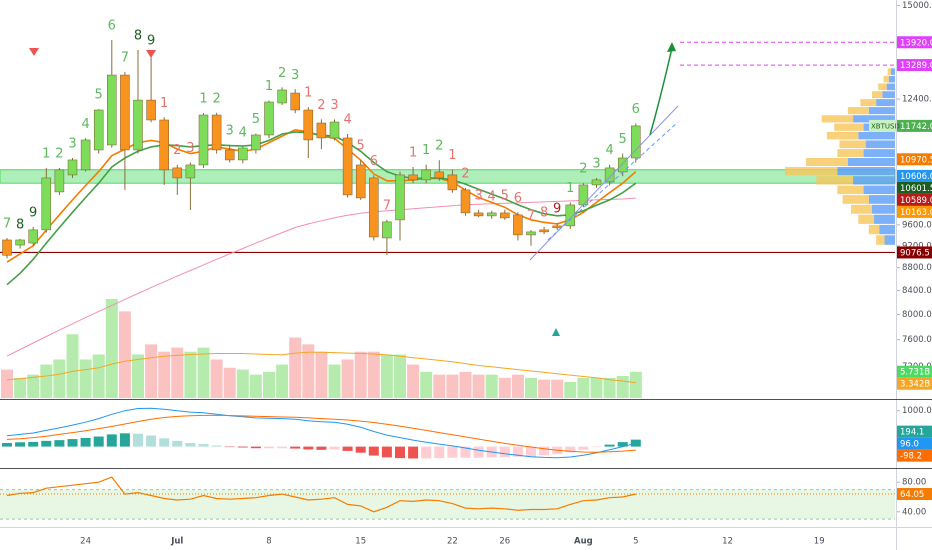  What do you see at coordinates (882, 125) in the screenshot?
I see `symbol-tag-box` at bounding box center [882, 125].